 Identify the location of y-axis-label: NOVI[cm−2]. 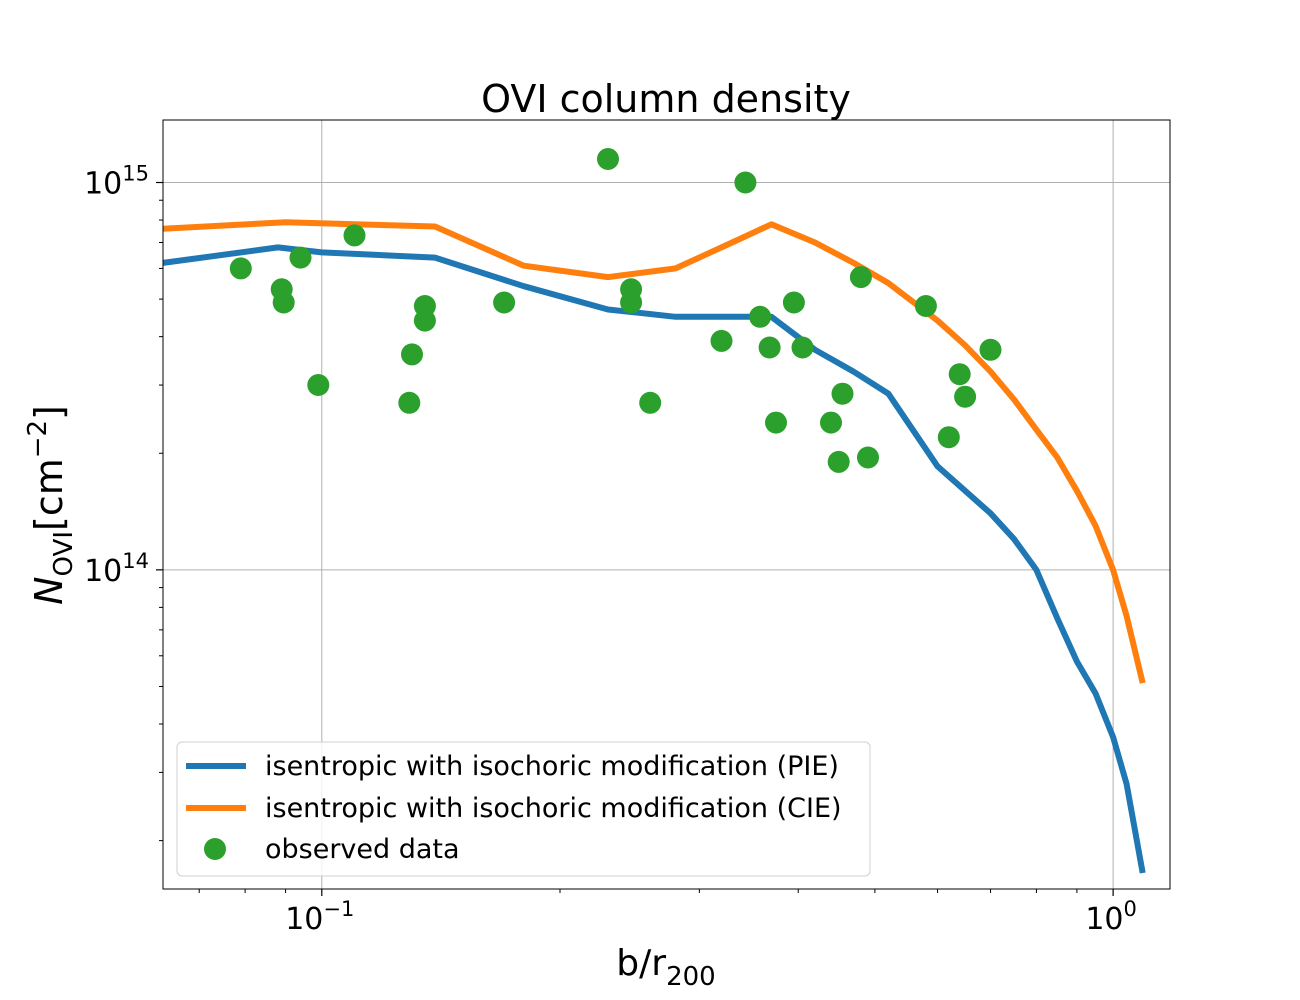
(51, 505).